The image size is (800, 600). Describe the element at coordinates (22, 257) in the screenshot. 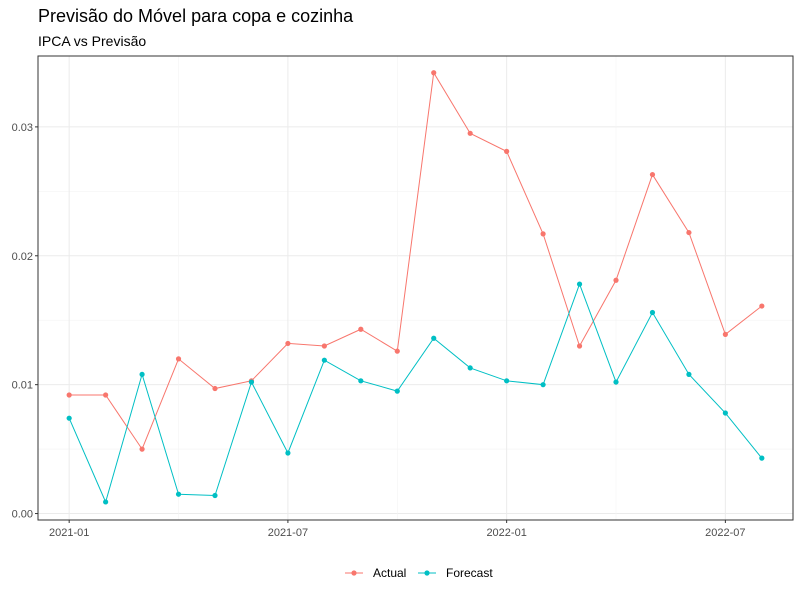

I see `y-tick-label: 0.02` at that location.